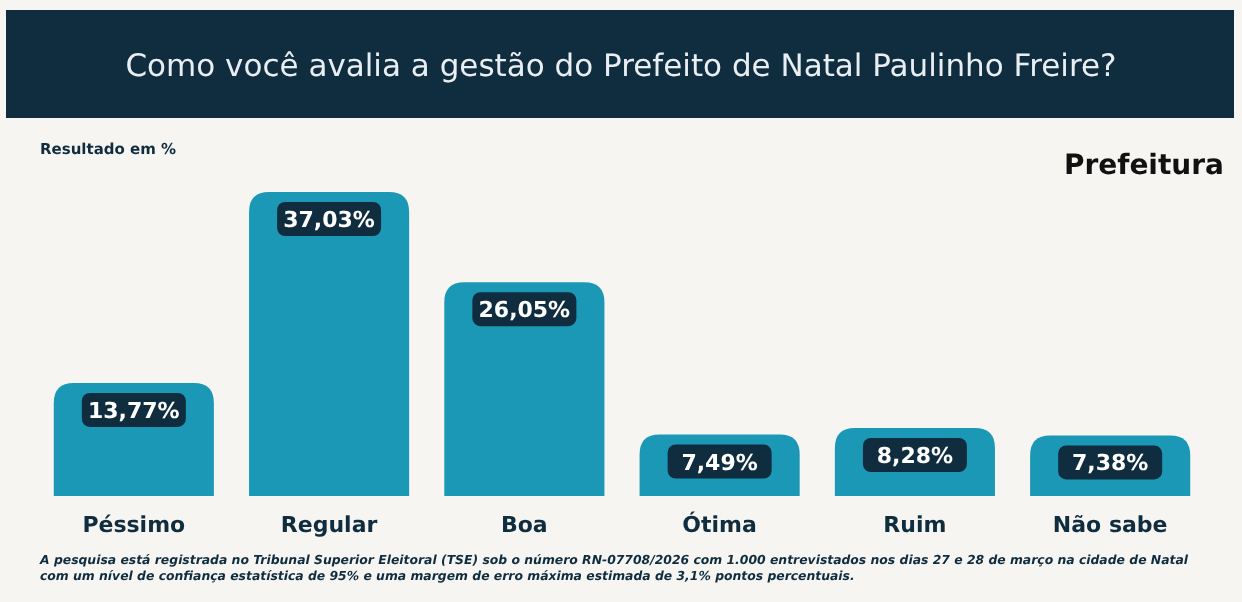 The height and width of the screenshot is (602, 1242). I want to click on x-tick-label: Boa, so click(524, 525).